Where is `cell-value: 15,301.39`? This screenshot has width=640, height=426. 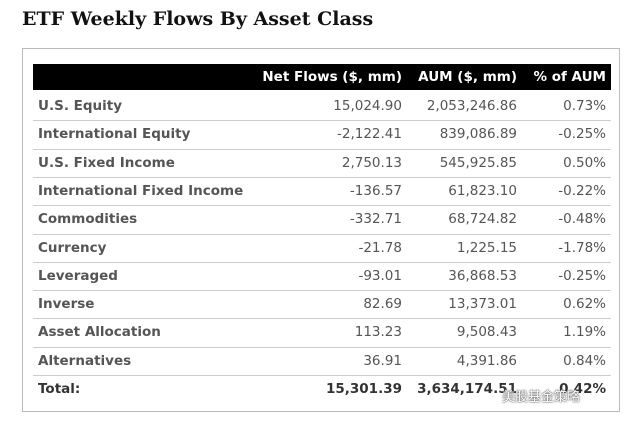 cell-value: 15,301.39 is located at coordinates (363, 389).